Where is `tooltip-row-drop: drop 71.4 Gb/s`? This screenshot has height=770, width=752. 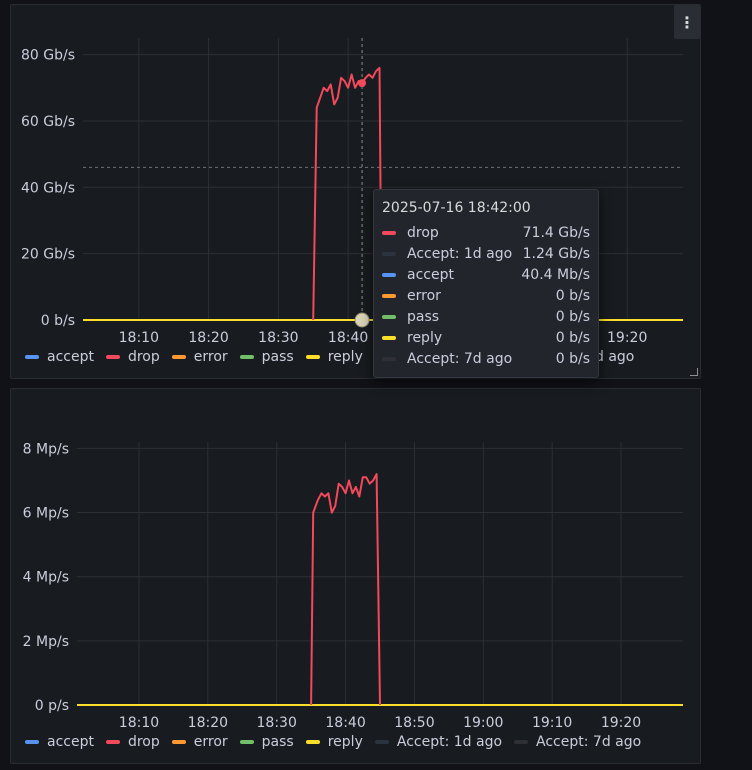
tooltip-row-drop: drop 71.4 Gb/s is located at coordinates (486, 232).